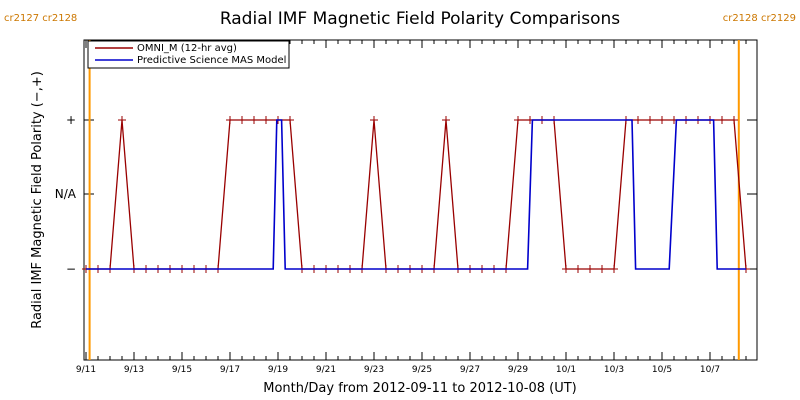 The width and height of the screenshot is (800, 400). I want to click on carrington-marker-label: cr2128 cr2129, so click(759, 18).